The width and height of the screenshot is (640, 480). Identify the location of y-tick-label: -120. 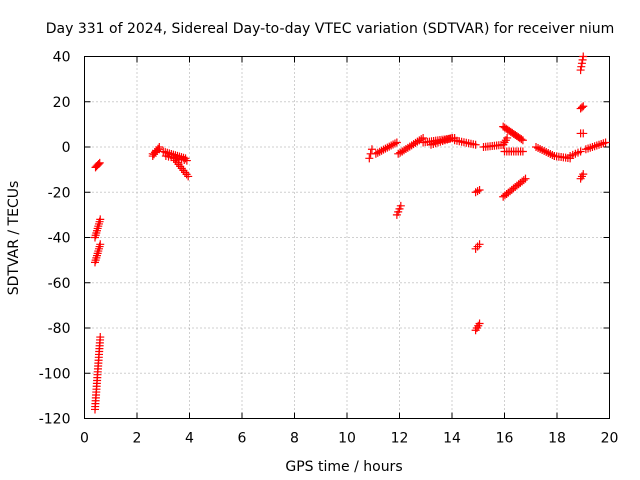
(55, 420).